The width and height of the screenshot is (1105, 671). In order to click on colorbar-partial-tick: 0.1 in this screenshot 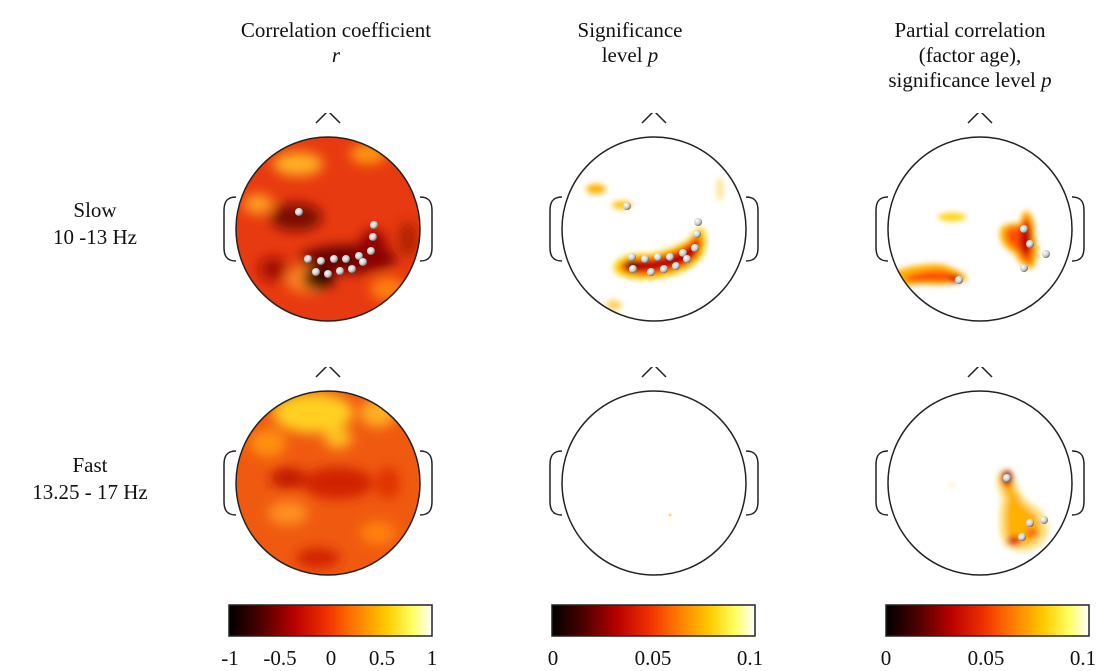, I will do `click(1083, 658)`.